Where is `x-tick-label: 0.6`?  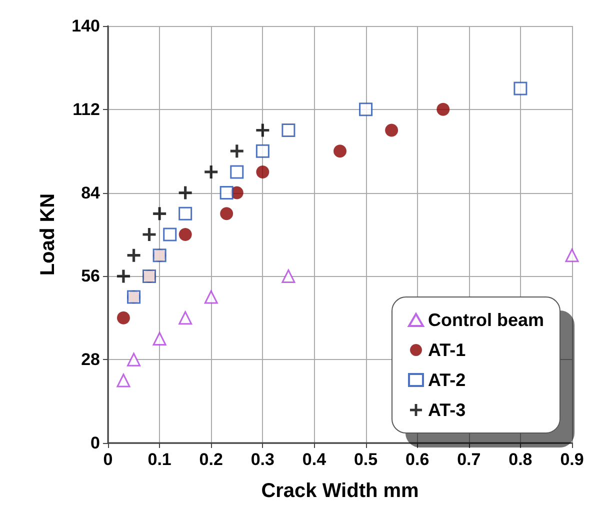 x-tick-label: 0.6 is located at coordinates (418, 459).